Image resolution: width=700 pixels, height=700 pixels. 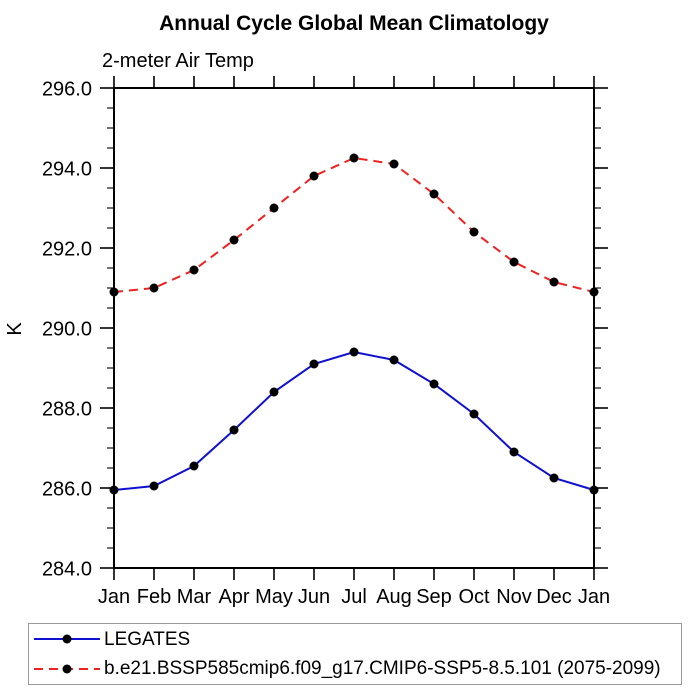 What do you see at coordinates (178, 61) in the screenshot?
I see `chart-subtitle: 2-meter Air Temp` at bounding box center [178, 61].